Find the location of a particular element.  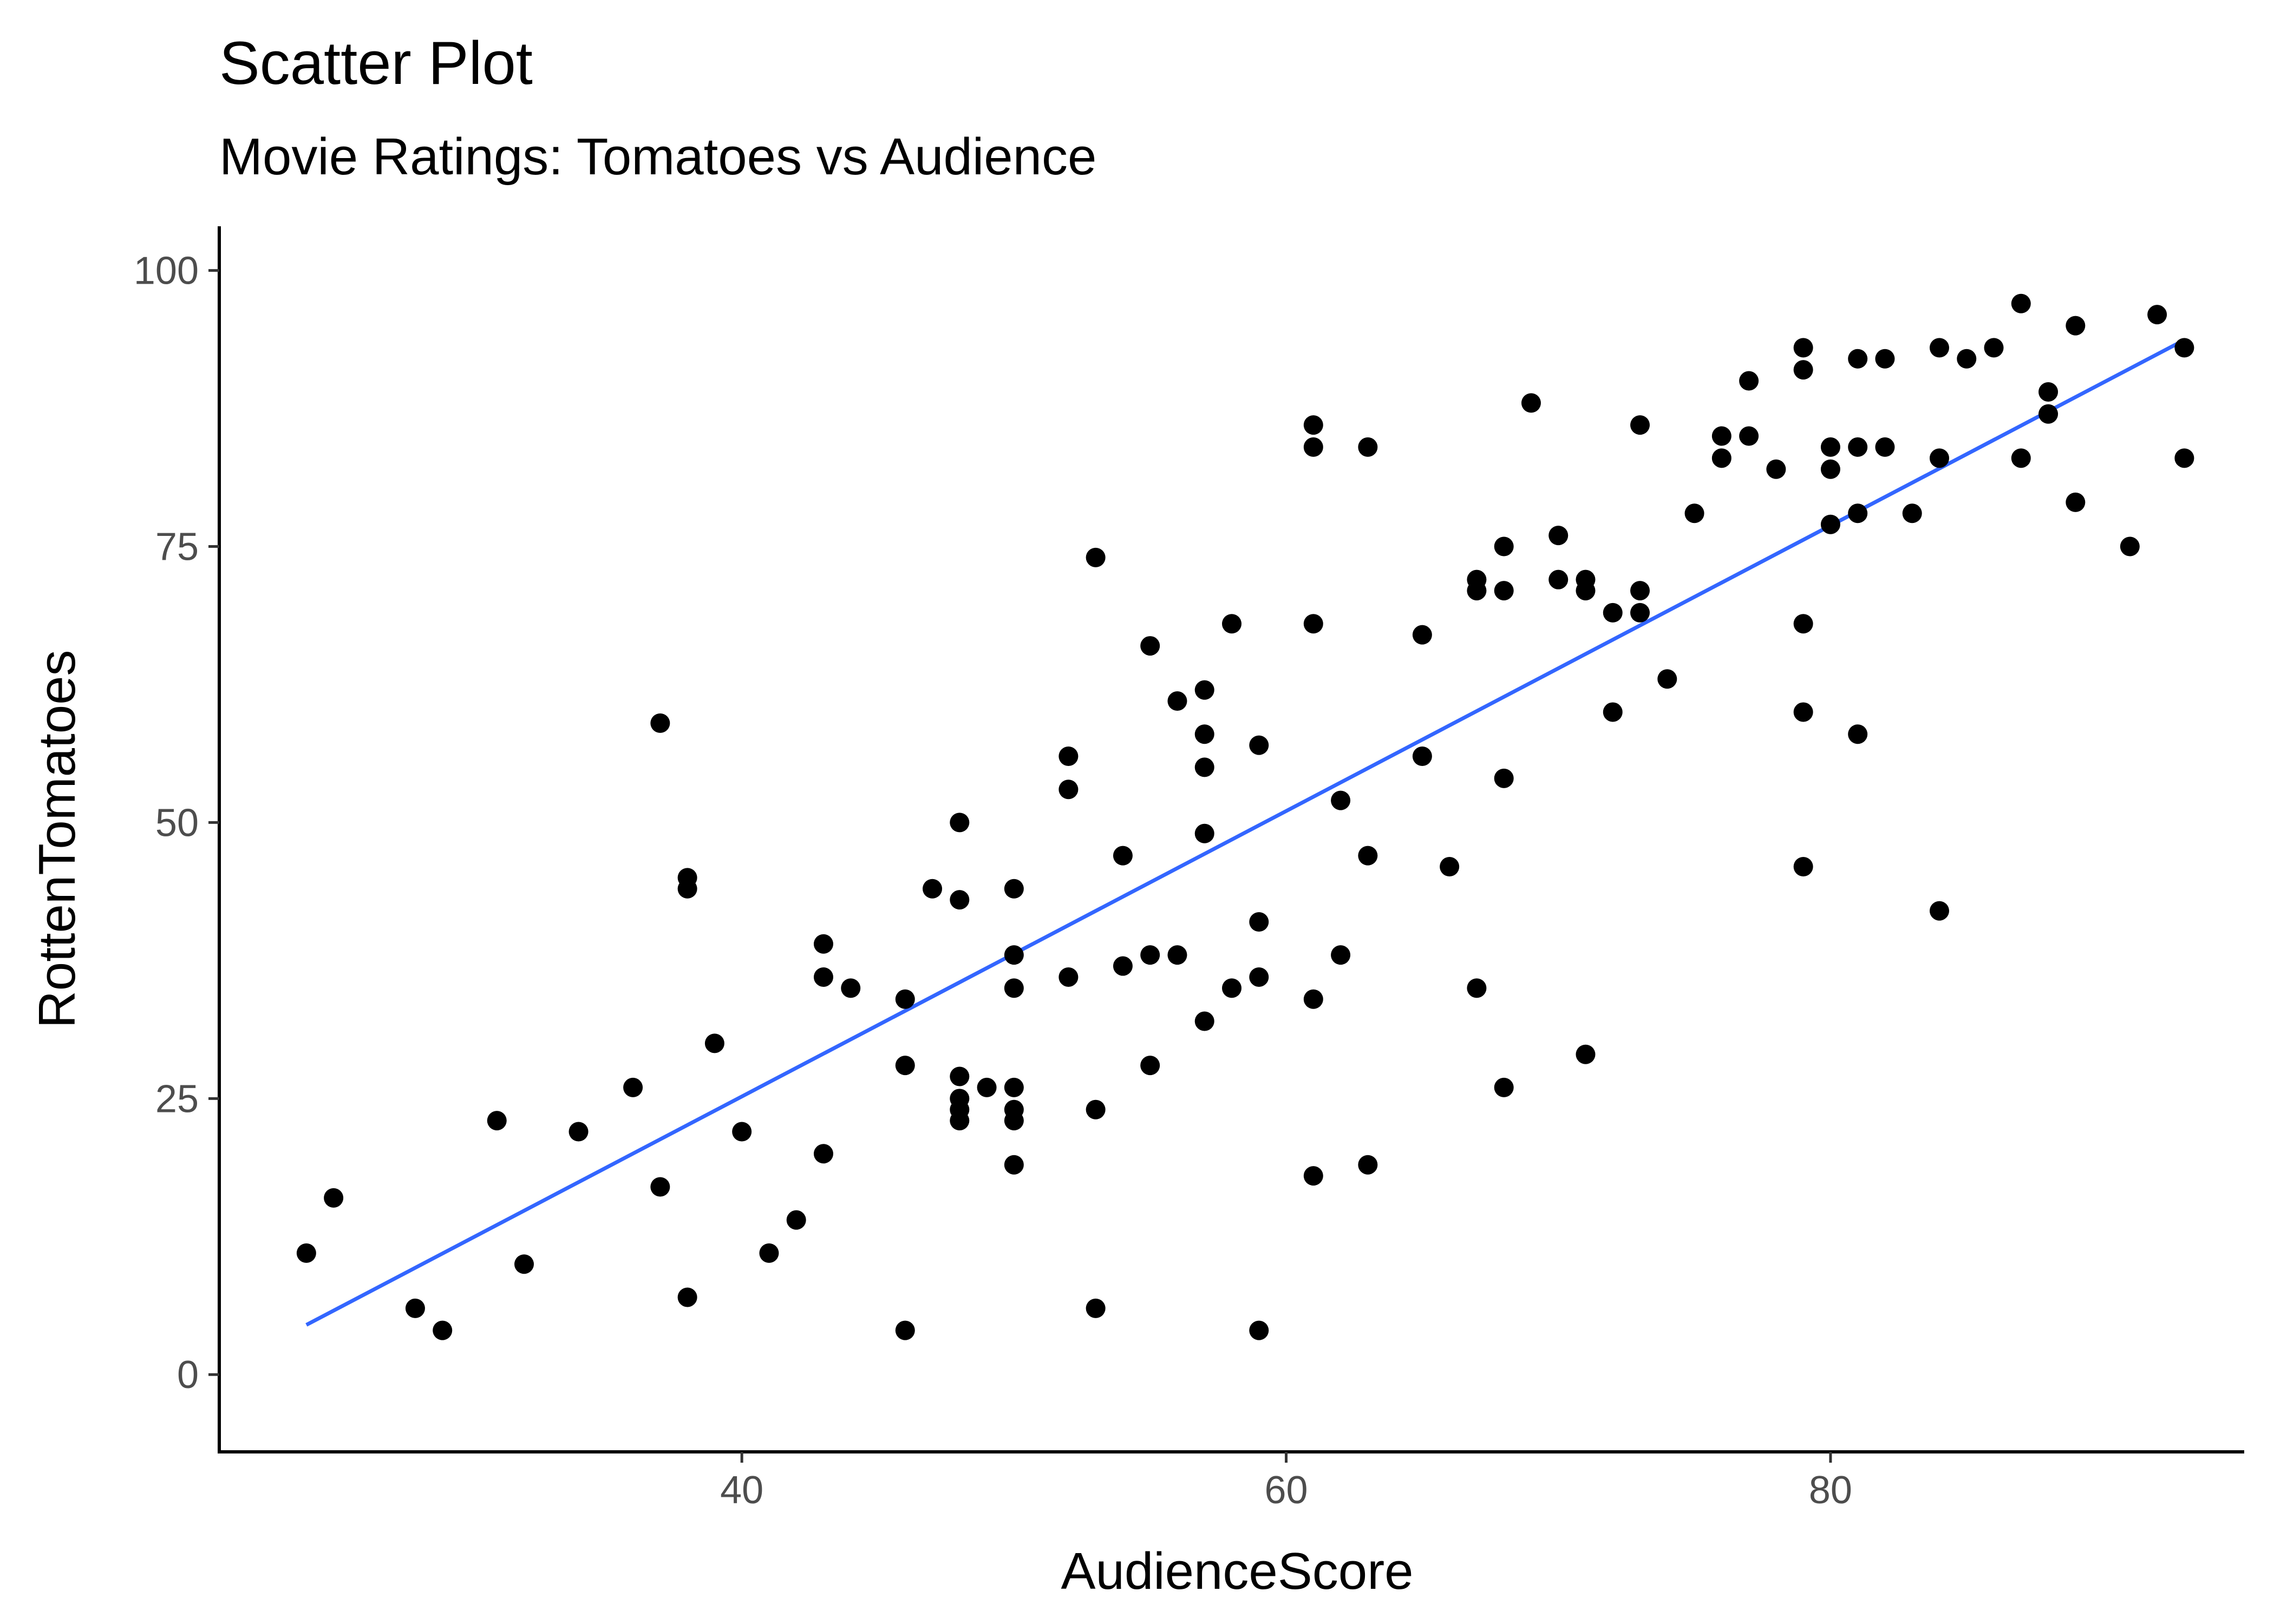

x-tick-label: 40 is located at coordinates (742, 1491).